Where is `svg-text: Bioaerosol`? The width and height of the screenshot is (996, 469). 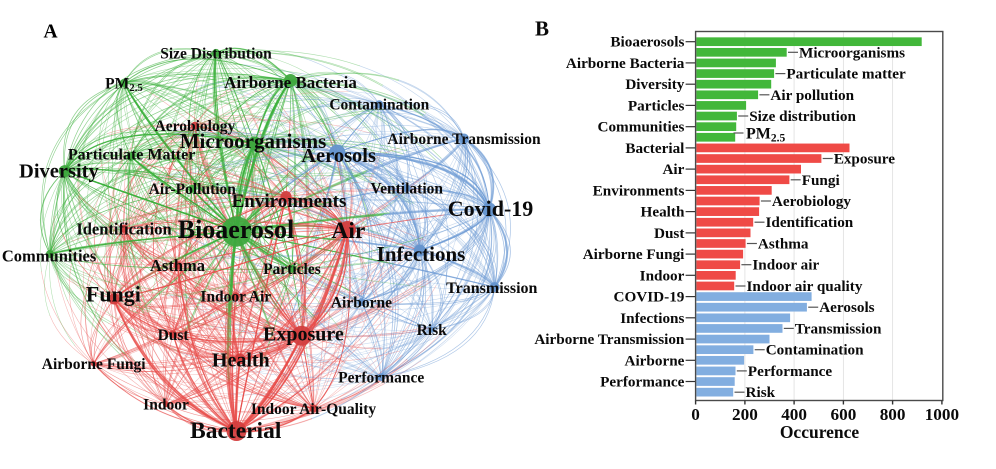
svg-text: Bioaerosol is located at coordinates (236, 229).